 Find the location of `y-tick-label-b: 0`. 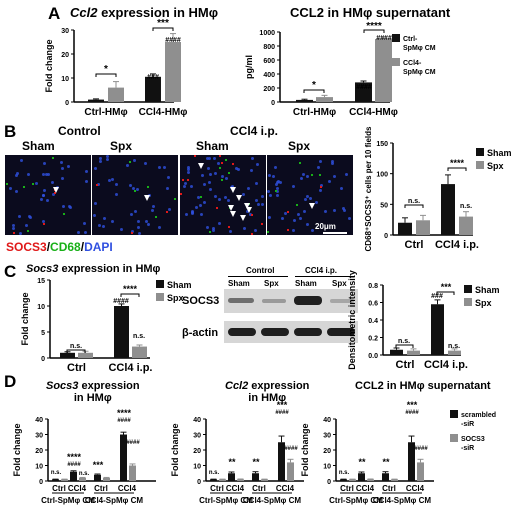

y-tick-label-b: 0 is located at coordinates (386, 236).